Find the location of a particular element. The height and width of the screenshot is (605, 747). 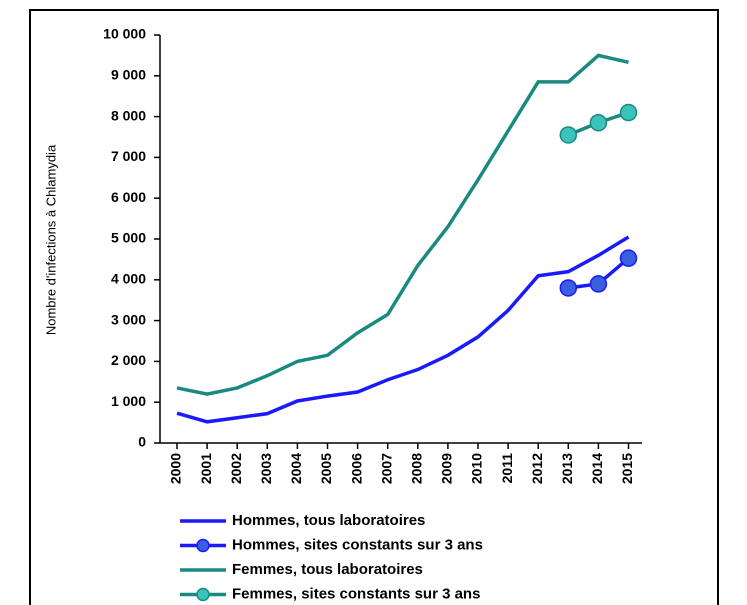

y-axis-label: Nombre d'infections à Chlamydia is located at coordinates (50, 239).